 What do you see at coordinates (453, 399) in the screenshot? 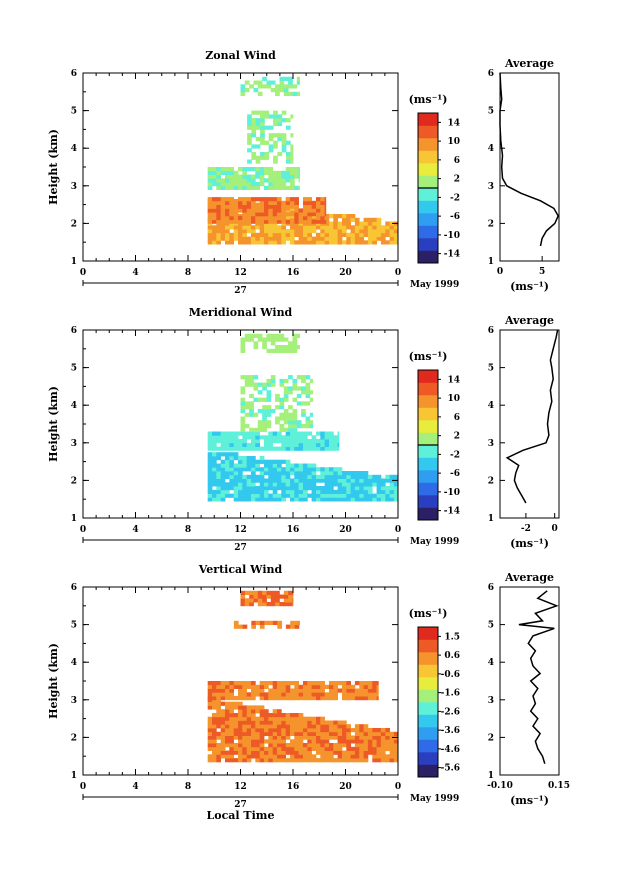
I see `colorbar-tick-label: 10` at bounding box center [453, 399].